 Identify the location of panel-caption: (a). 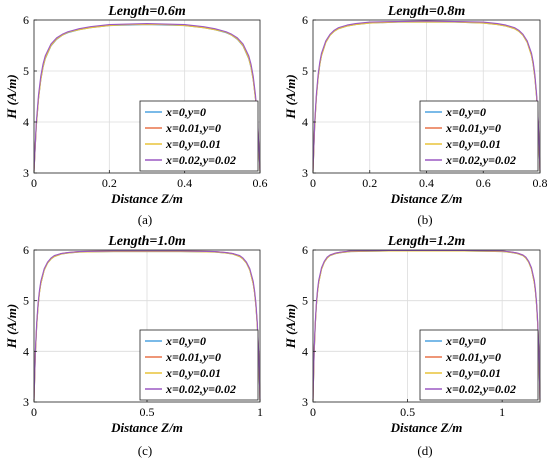
(145, 219).